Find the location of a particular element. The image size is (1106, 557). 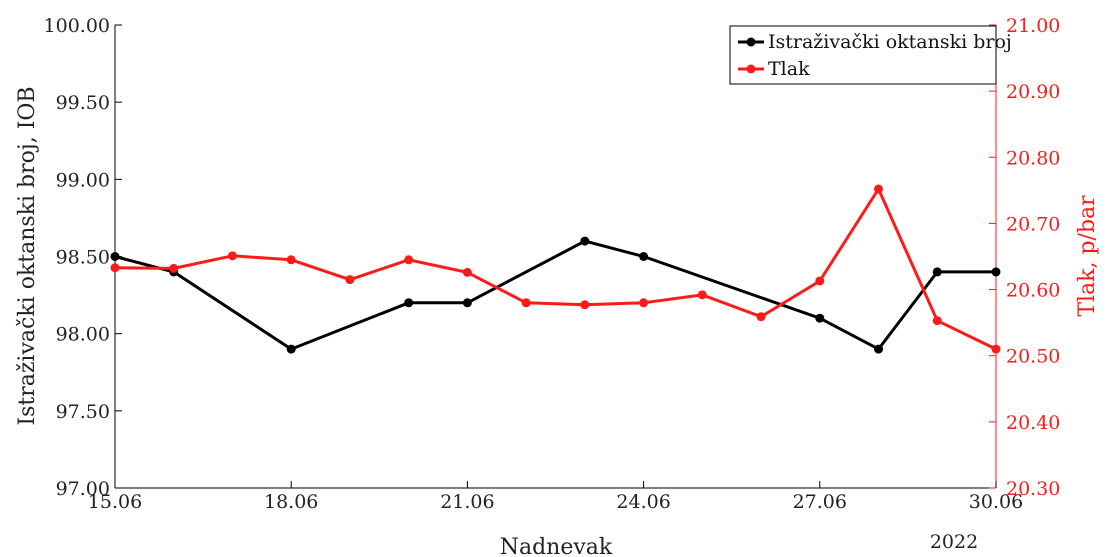

x-tick-label-5: 30.06 is located at coordinates (996, 502).